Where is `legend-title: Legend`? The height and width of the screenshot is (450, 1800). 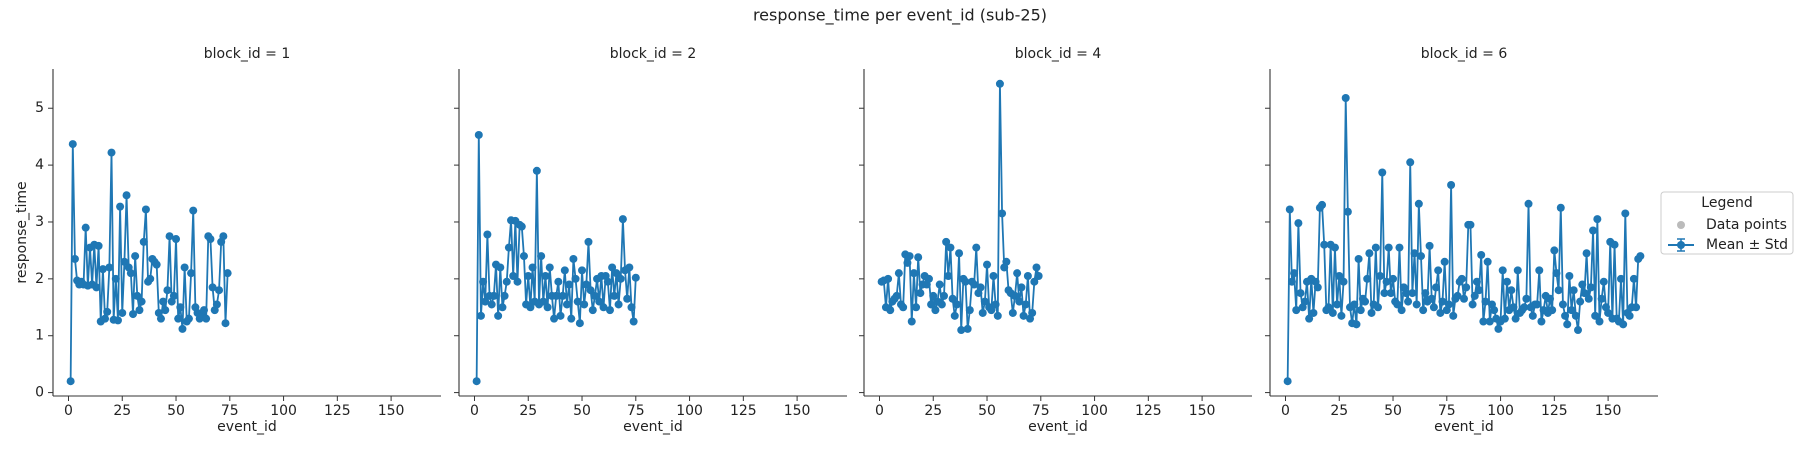 legend-title: Legend is located at coordinates (1726, 203).